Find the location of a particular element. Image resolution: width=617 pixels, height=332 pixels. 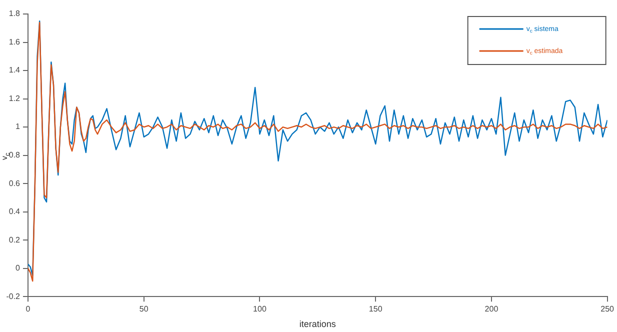

y-tick-label: 0.4 is located at coordinates (14, 211).